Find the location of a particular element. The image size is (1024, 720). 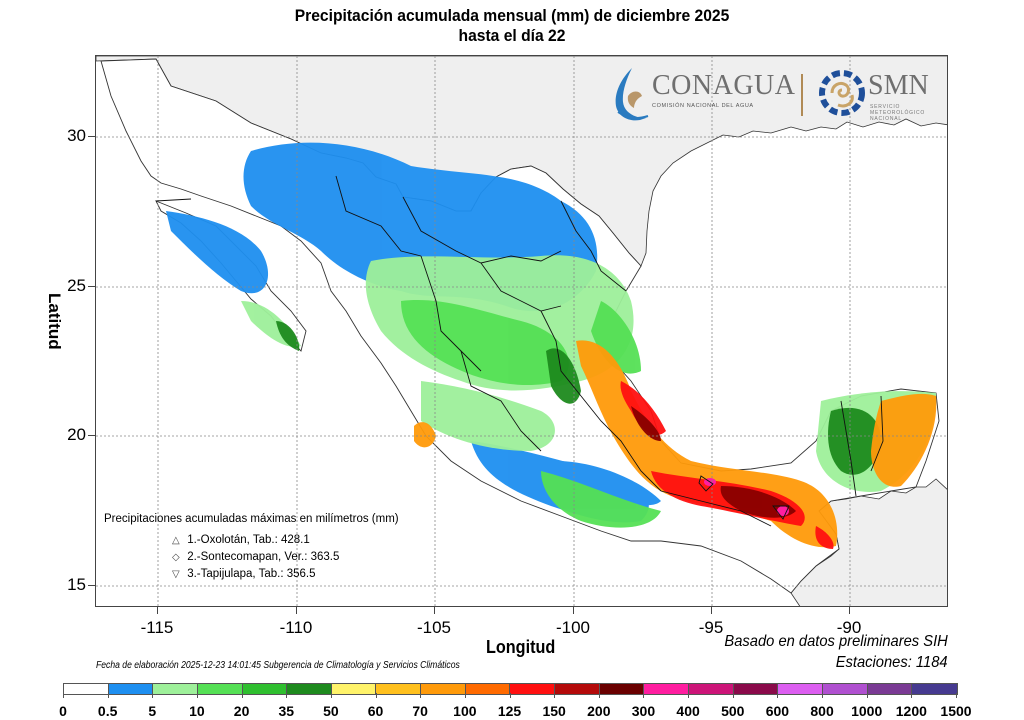

smn-subtitle-line3: NACIONAL is located at coordinates (886, 119).